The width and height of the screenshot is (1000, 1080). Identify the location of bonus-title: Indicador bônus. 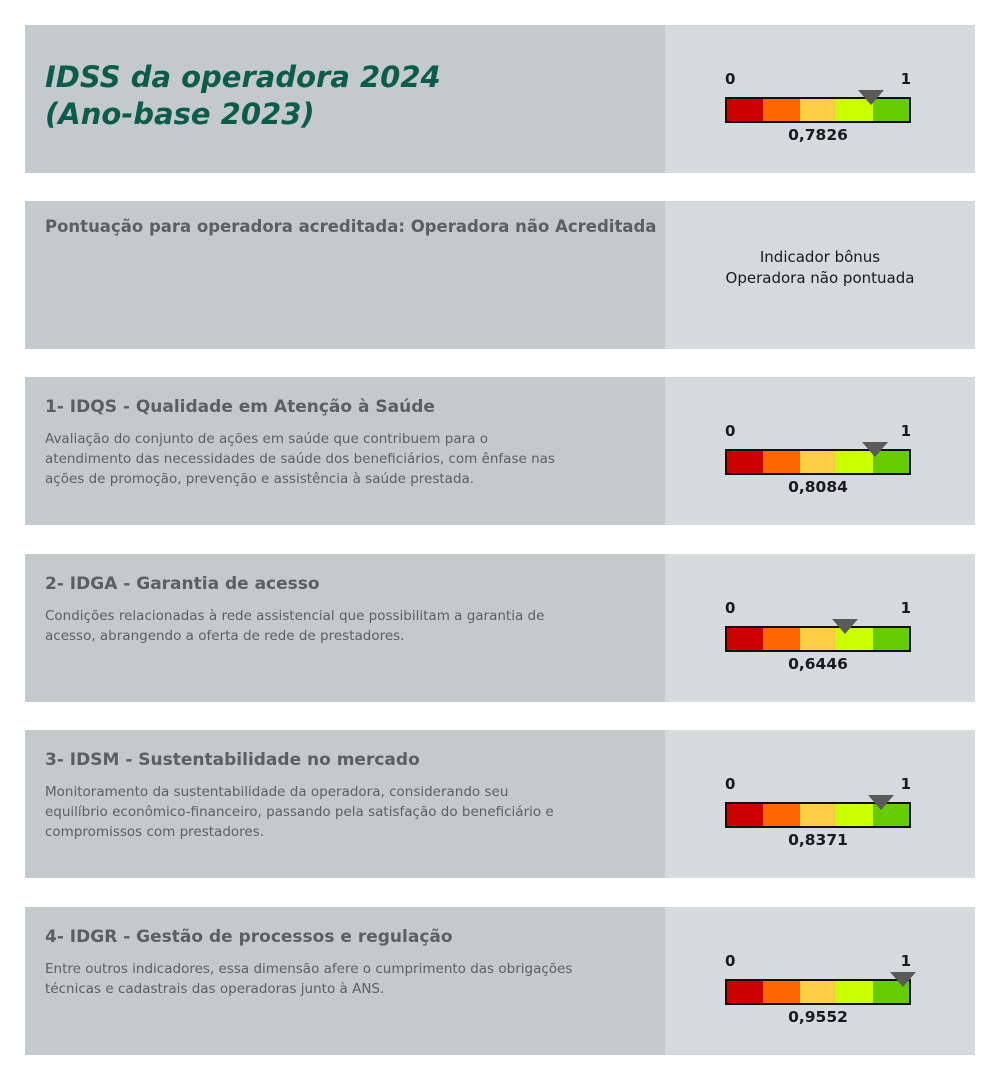
(820, 257).